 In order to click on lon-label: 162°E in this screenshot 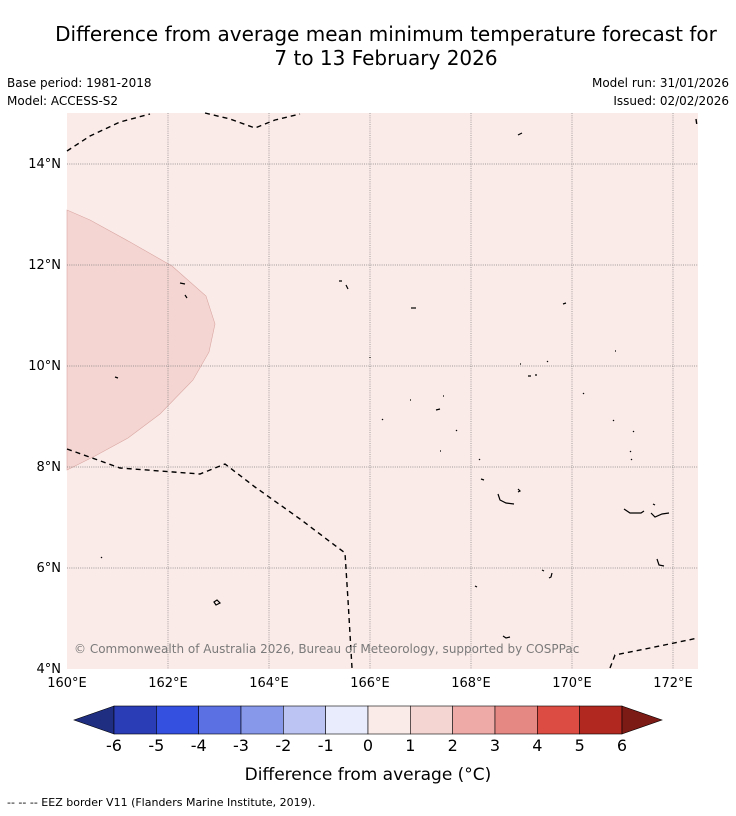, I will do `click(168, 683)`.